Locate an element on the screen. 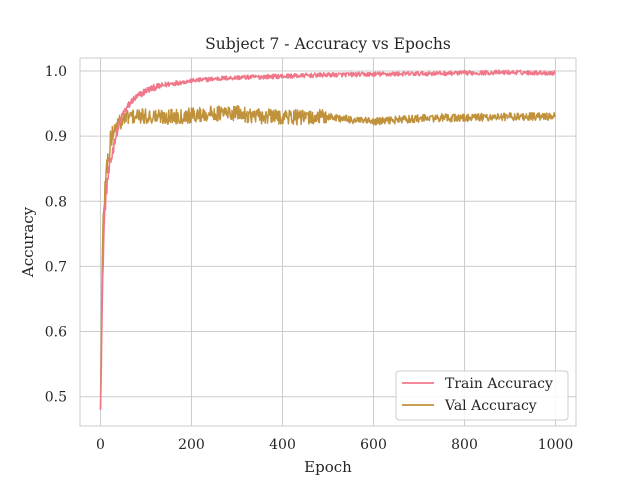  y-tick-label: 0.9 is located at coordinates (56, 137).